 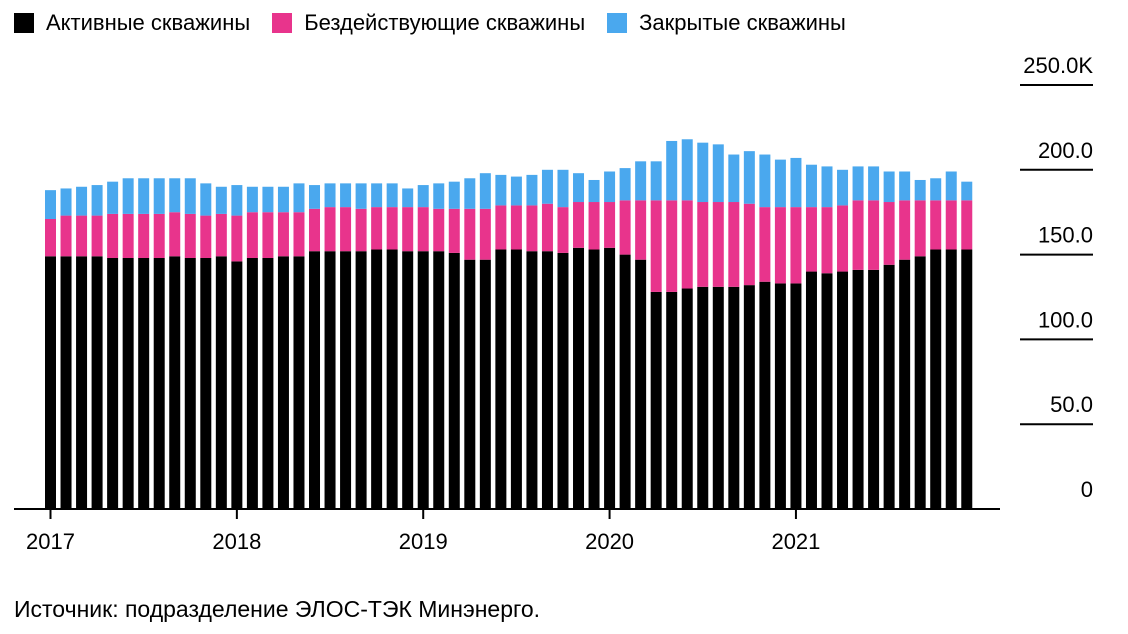 I want to click on legend-label-idle: Бездействующие скважины, so click(x=445, y=22).